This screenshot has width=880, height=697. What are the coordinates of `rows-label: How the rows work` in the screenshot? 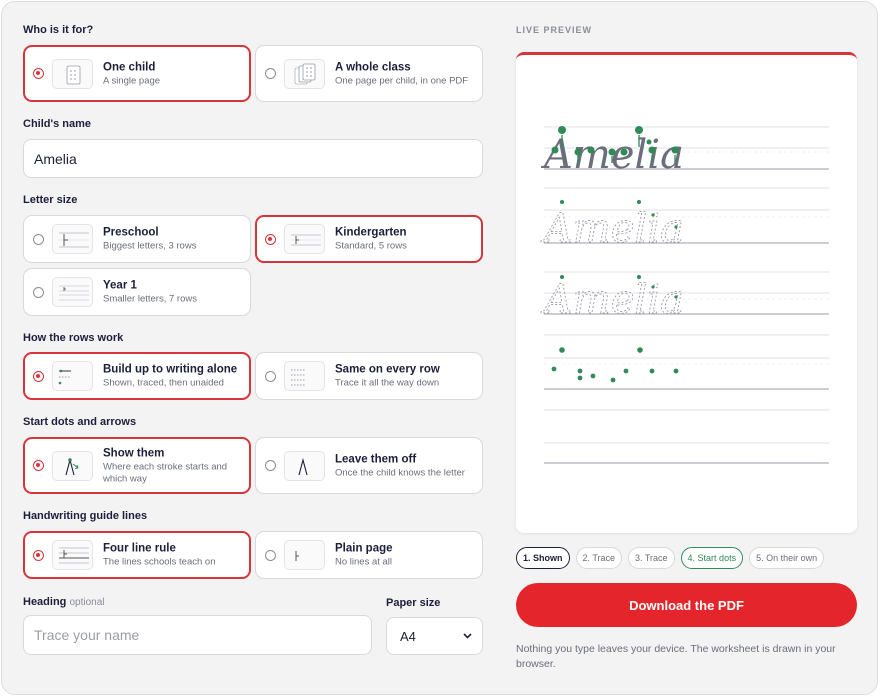 It's located at (73, 338).